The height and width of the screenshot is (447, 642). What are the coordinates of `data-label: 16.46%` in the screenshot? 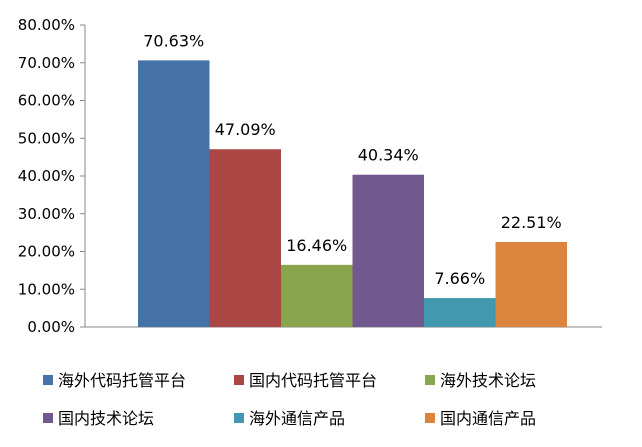 It's located at (316, 245).